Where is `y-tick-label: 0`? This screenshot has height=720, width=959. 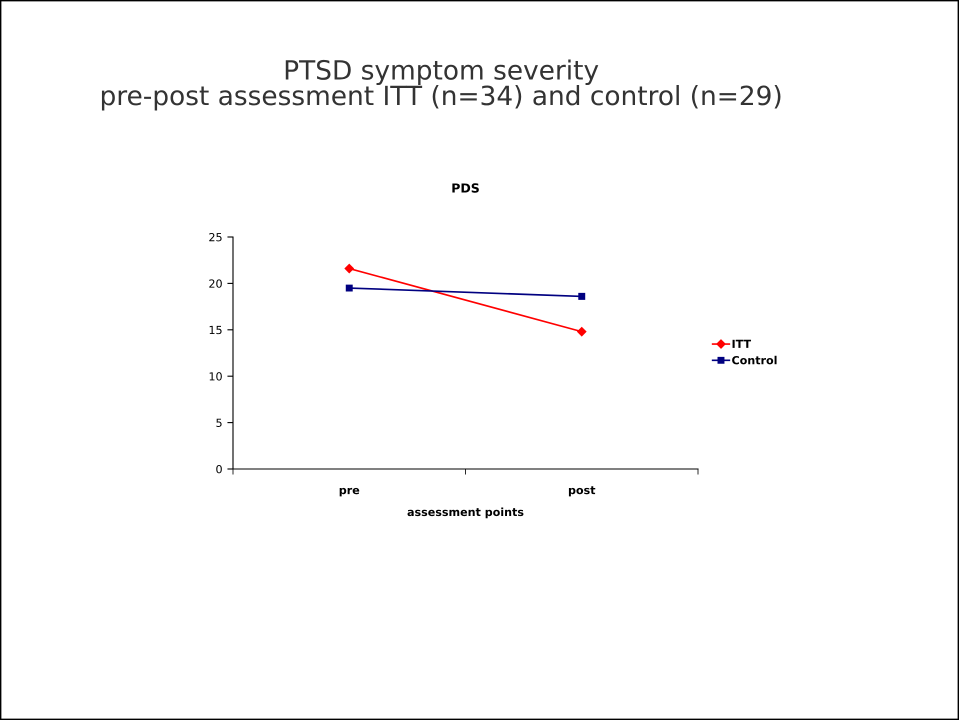 y-tick-label: 0 is located at coordinates (219, 469).